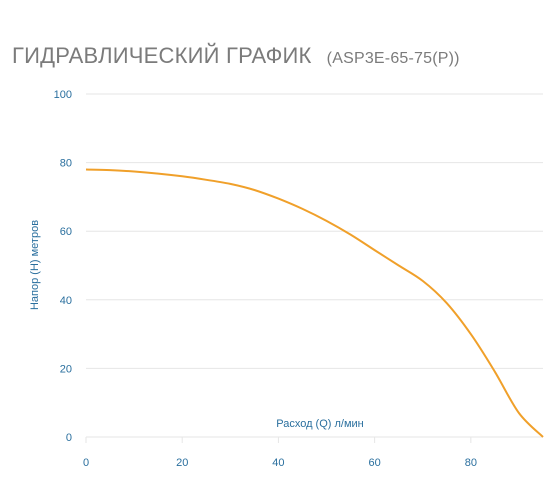 The height and width of the screenshot is (504, 560). I want to click on y-tick-label-20: 20, so click(66, 369).